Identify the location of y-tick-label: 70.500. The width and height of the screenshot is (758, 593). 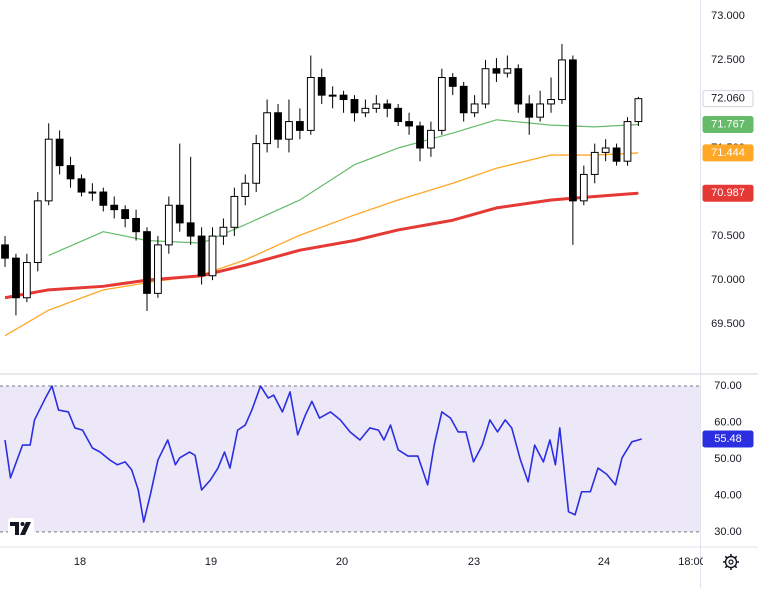
(728, 236).